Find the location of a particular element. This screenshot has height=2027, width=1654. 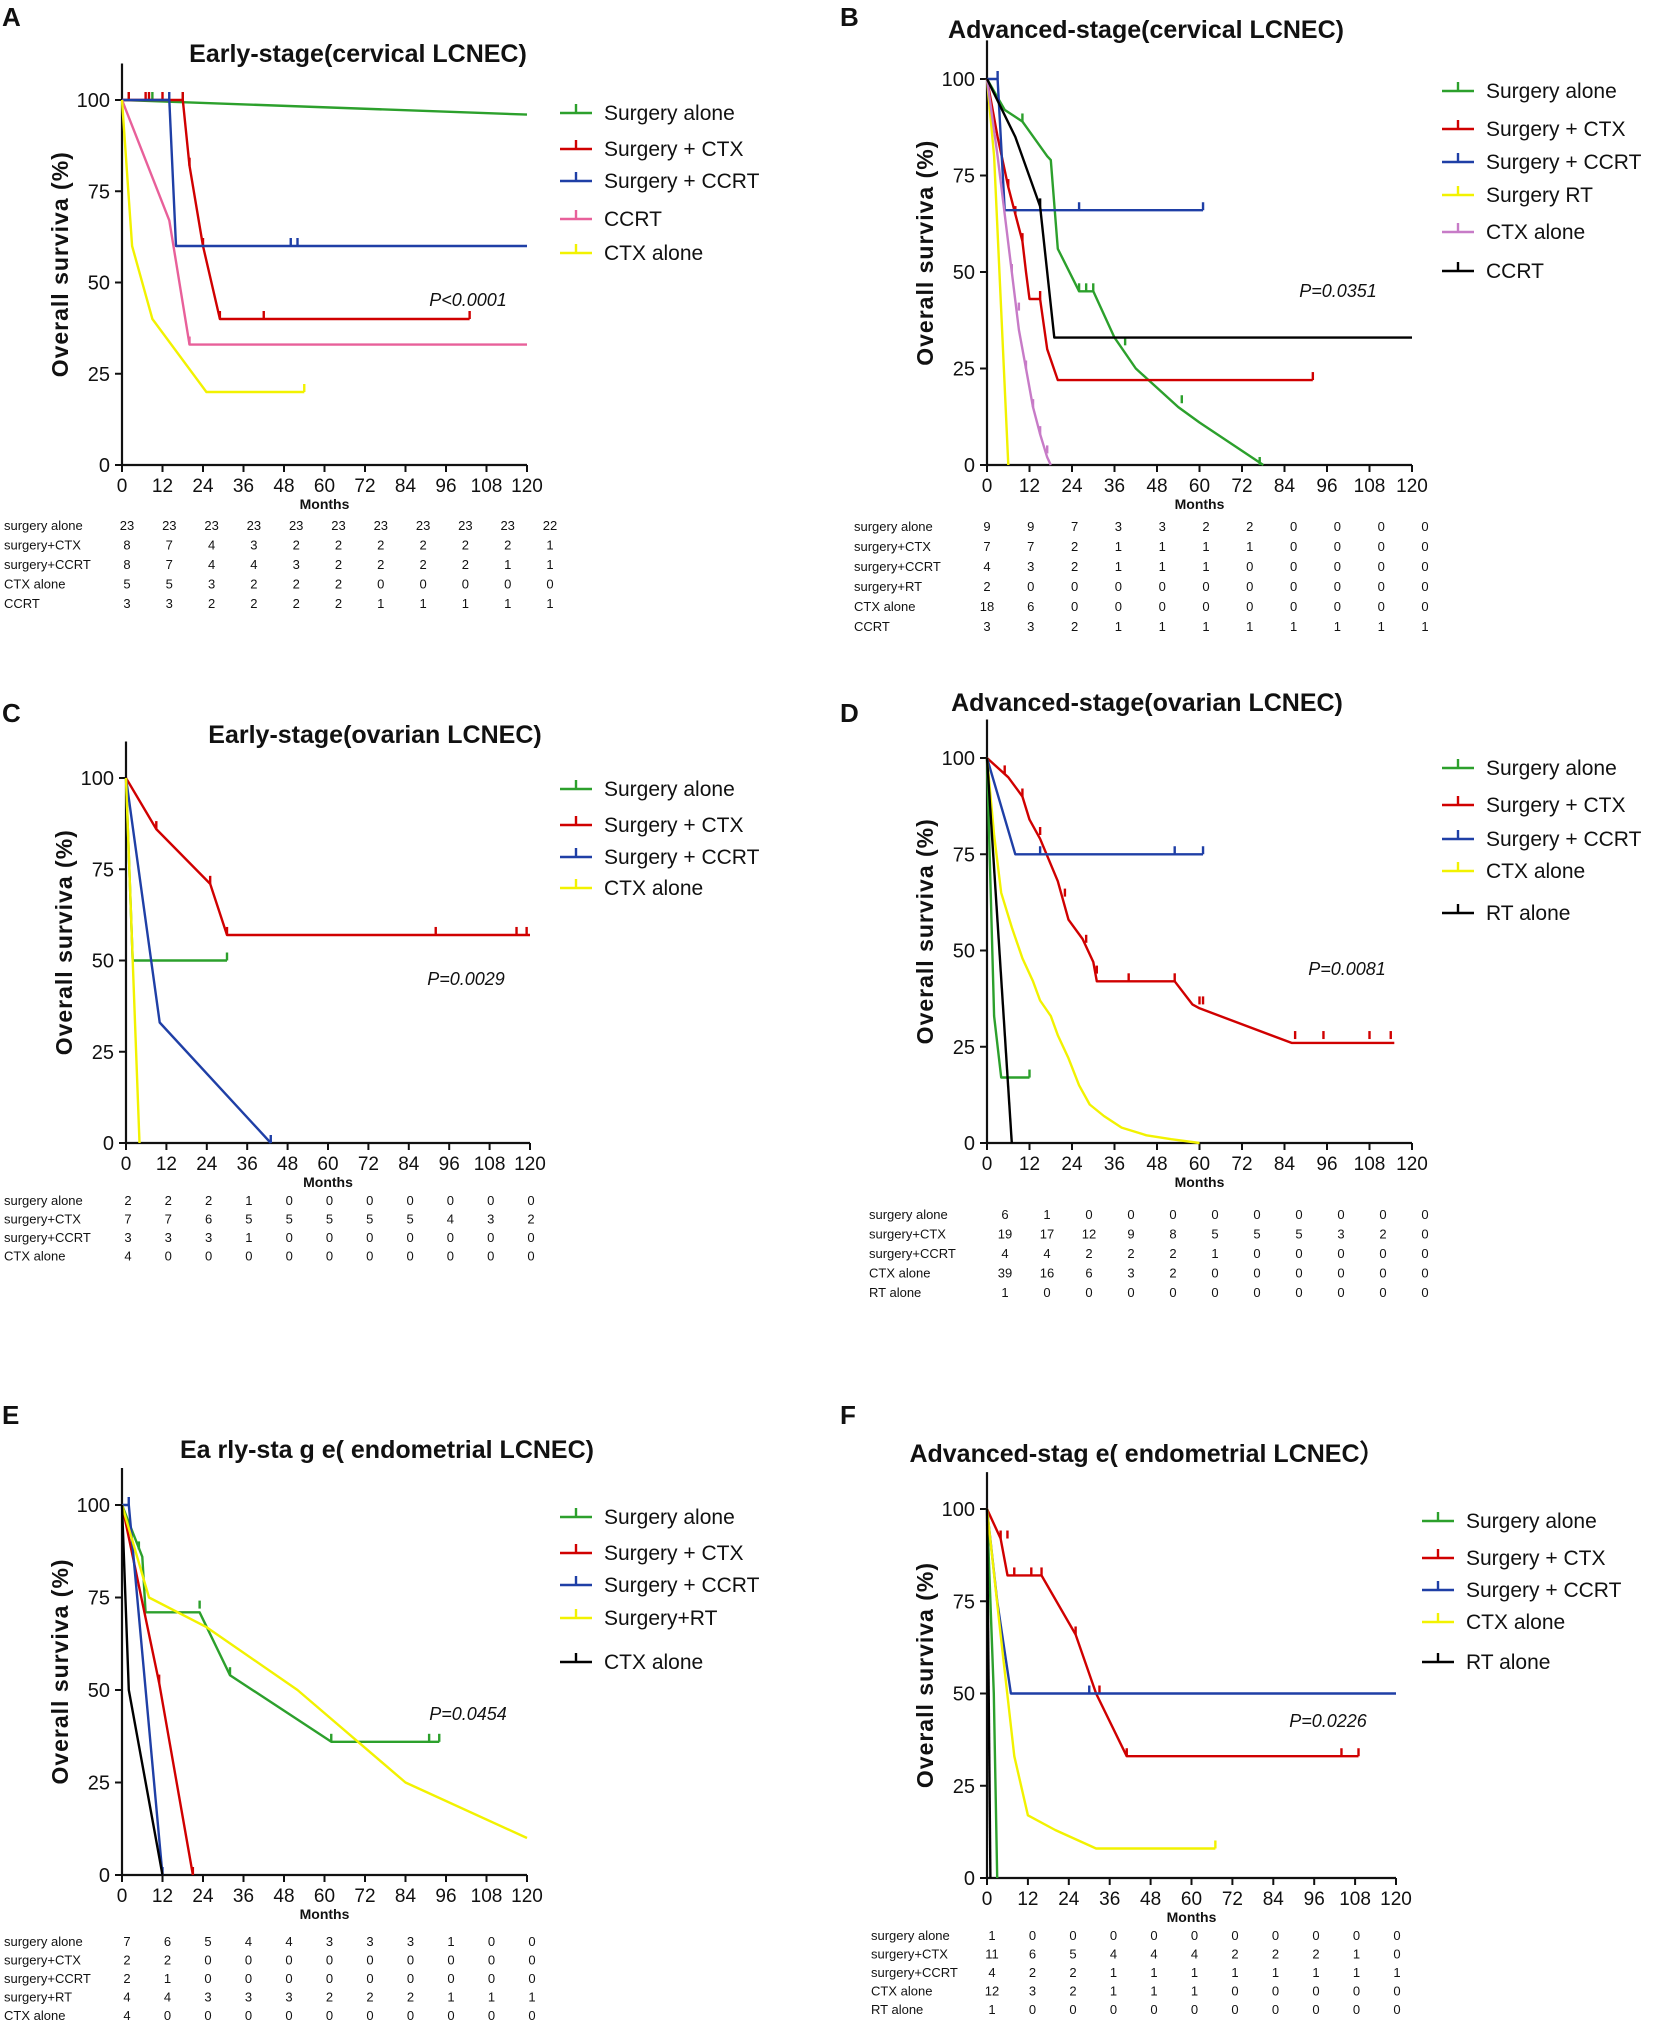

x-tick-label: 12 is located at coordinates (162, 486).